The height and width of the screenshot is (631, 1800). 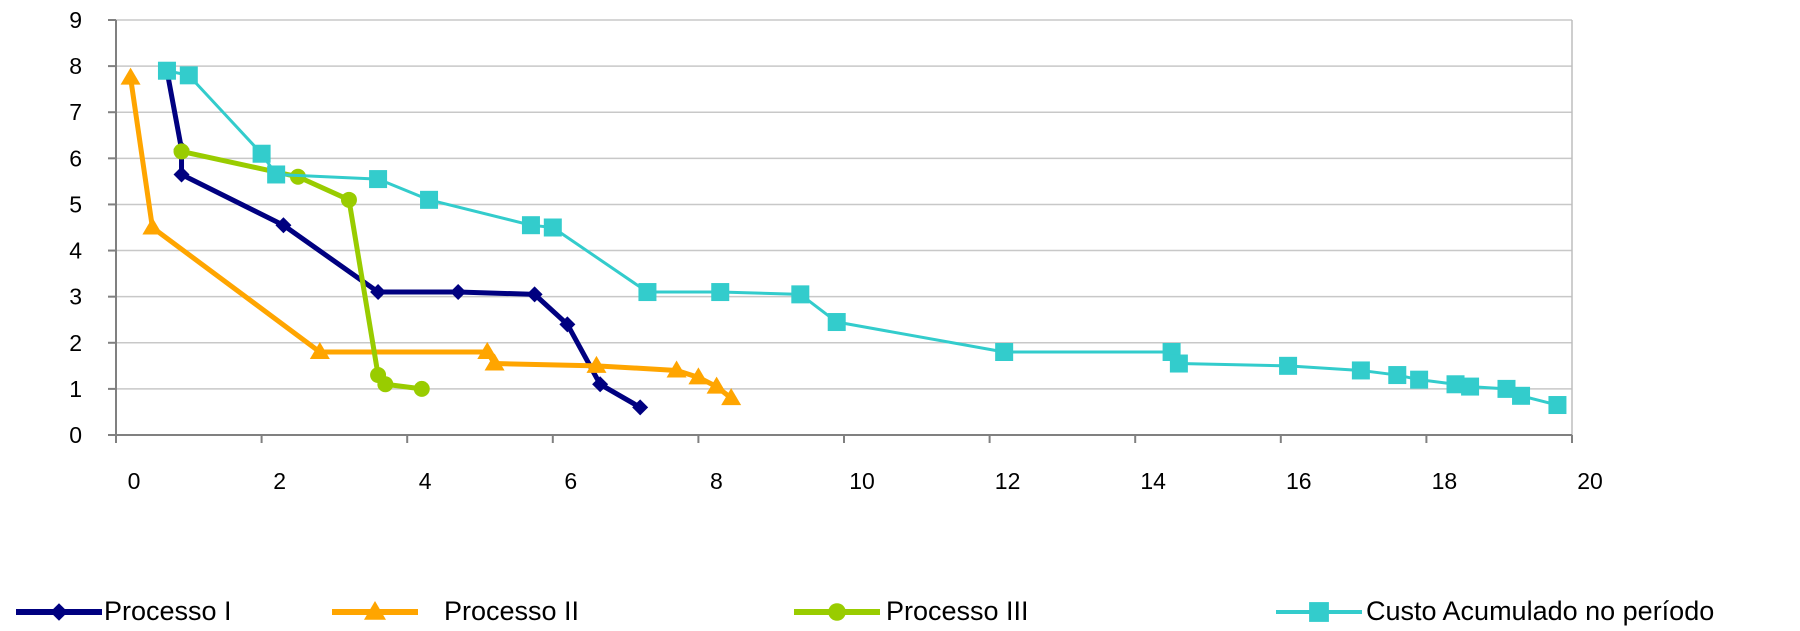 I want to click on series-line, so click(x=403, y=240).